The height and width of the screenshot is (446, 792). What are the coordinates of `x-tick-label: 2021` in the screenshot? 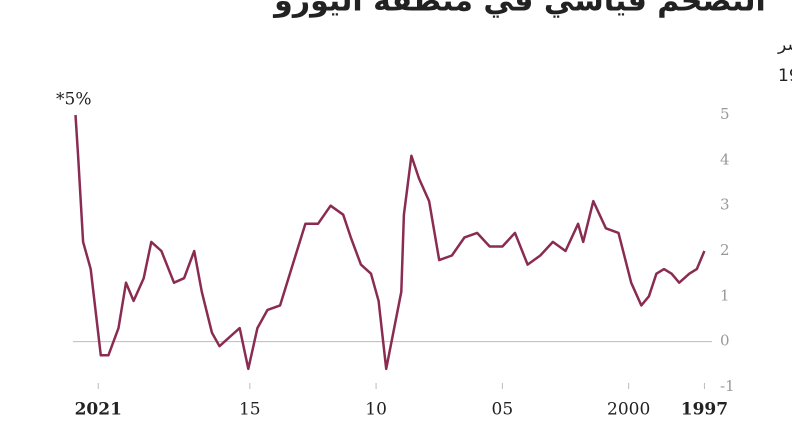 It's located at (98, 410).